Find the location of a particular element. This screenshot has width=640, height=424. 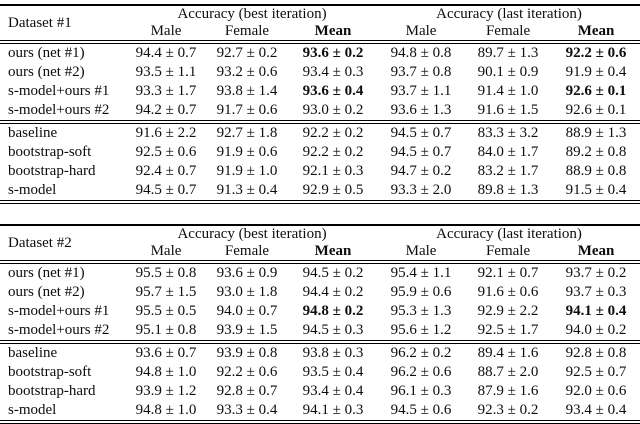

value-cell: 93.7 ± 0.8 is located at coordinates (421, 72).